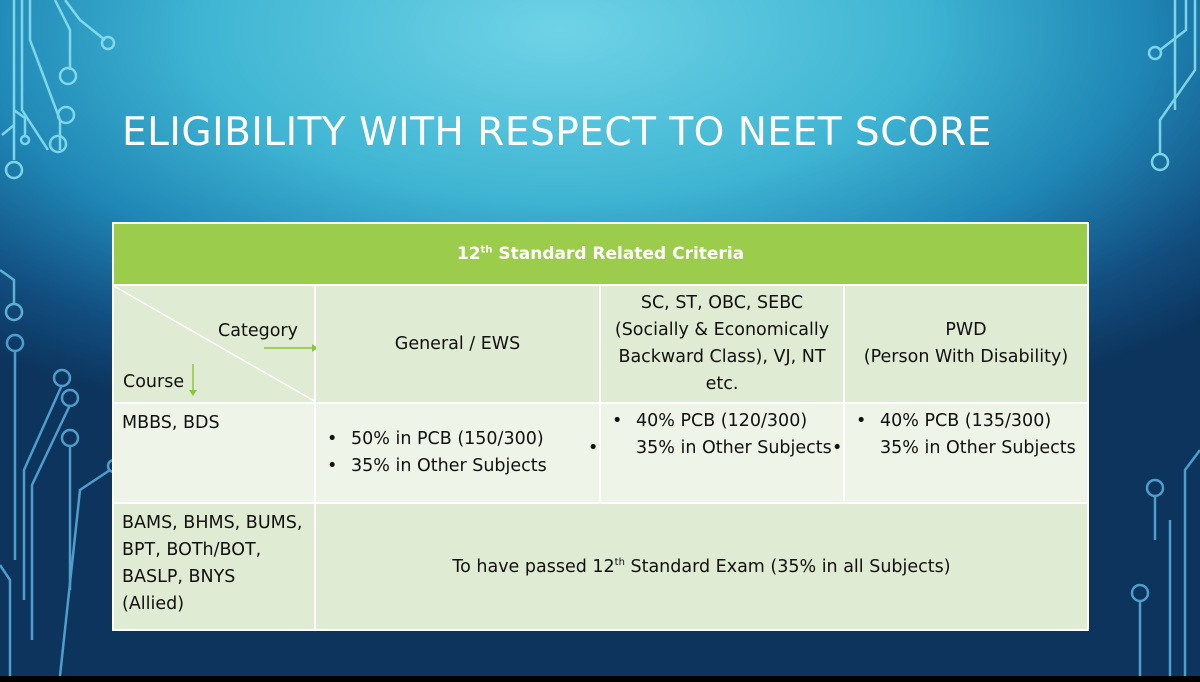 This screenshot has width=1200, height=682. What do you see at coordinates (722, 357) in the screenshot?
I see `column-line: Backward Class), VJ, NT` at bounding box center [722, 357].